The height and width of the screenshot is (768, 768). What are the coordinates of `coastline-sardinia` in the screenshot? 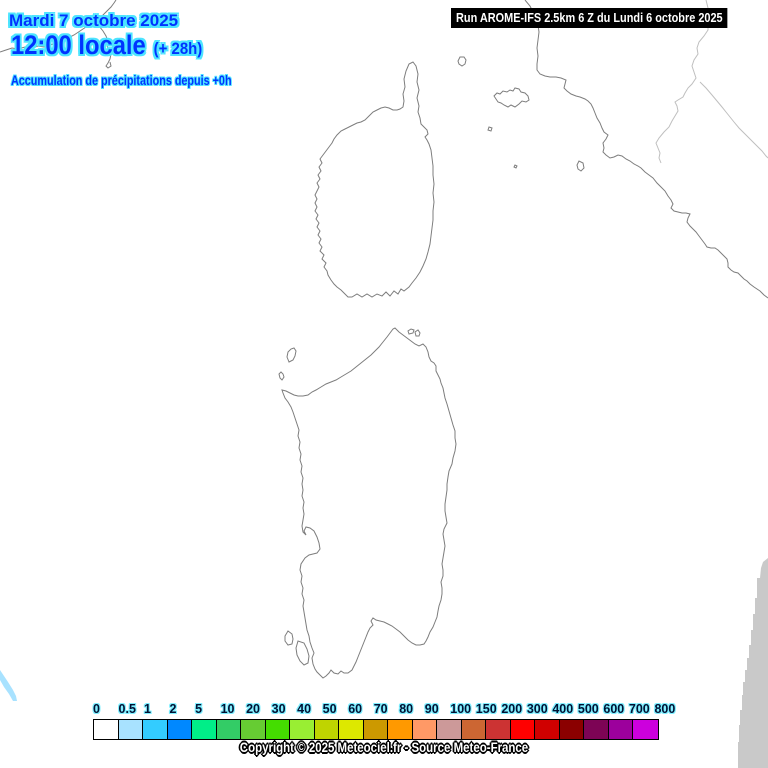 It's located at (369, 503).